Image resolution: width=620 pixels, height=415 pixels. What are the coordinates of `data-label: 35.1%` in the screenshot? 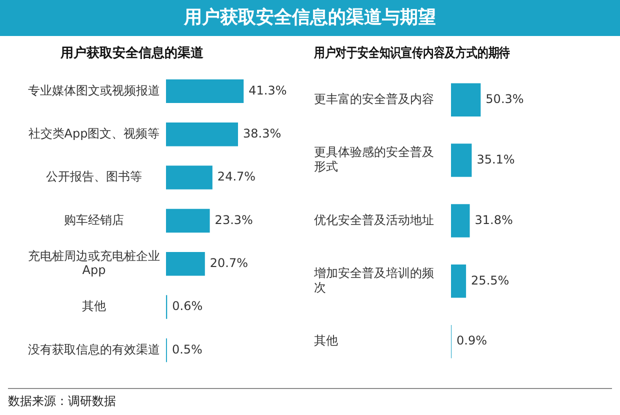 It's located at (495, 159).